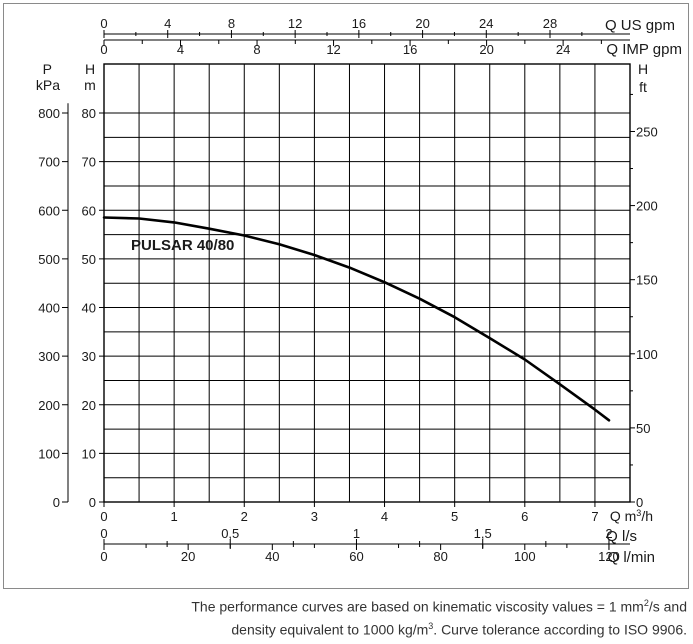  I want to click on q-m3h-tick-label: 4, so click(384, 516).